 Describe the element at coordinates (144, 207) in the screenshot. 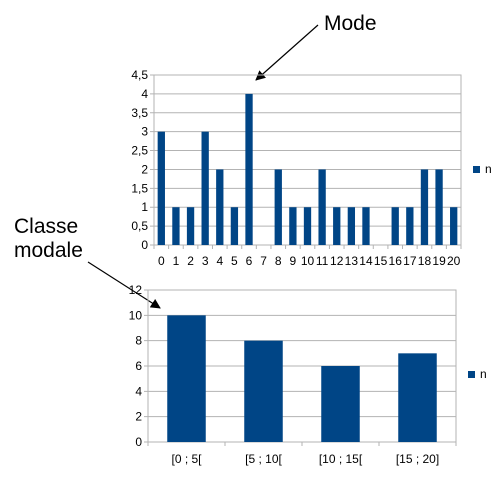

I see `chart1-y-tick-label: 1` at that location.